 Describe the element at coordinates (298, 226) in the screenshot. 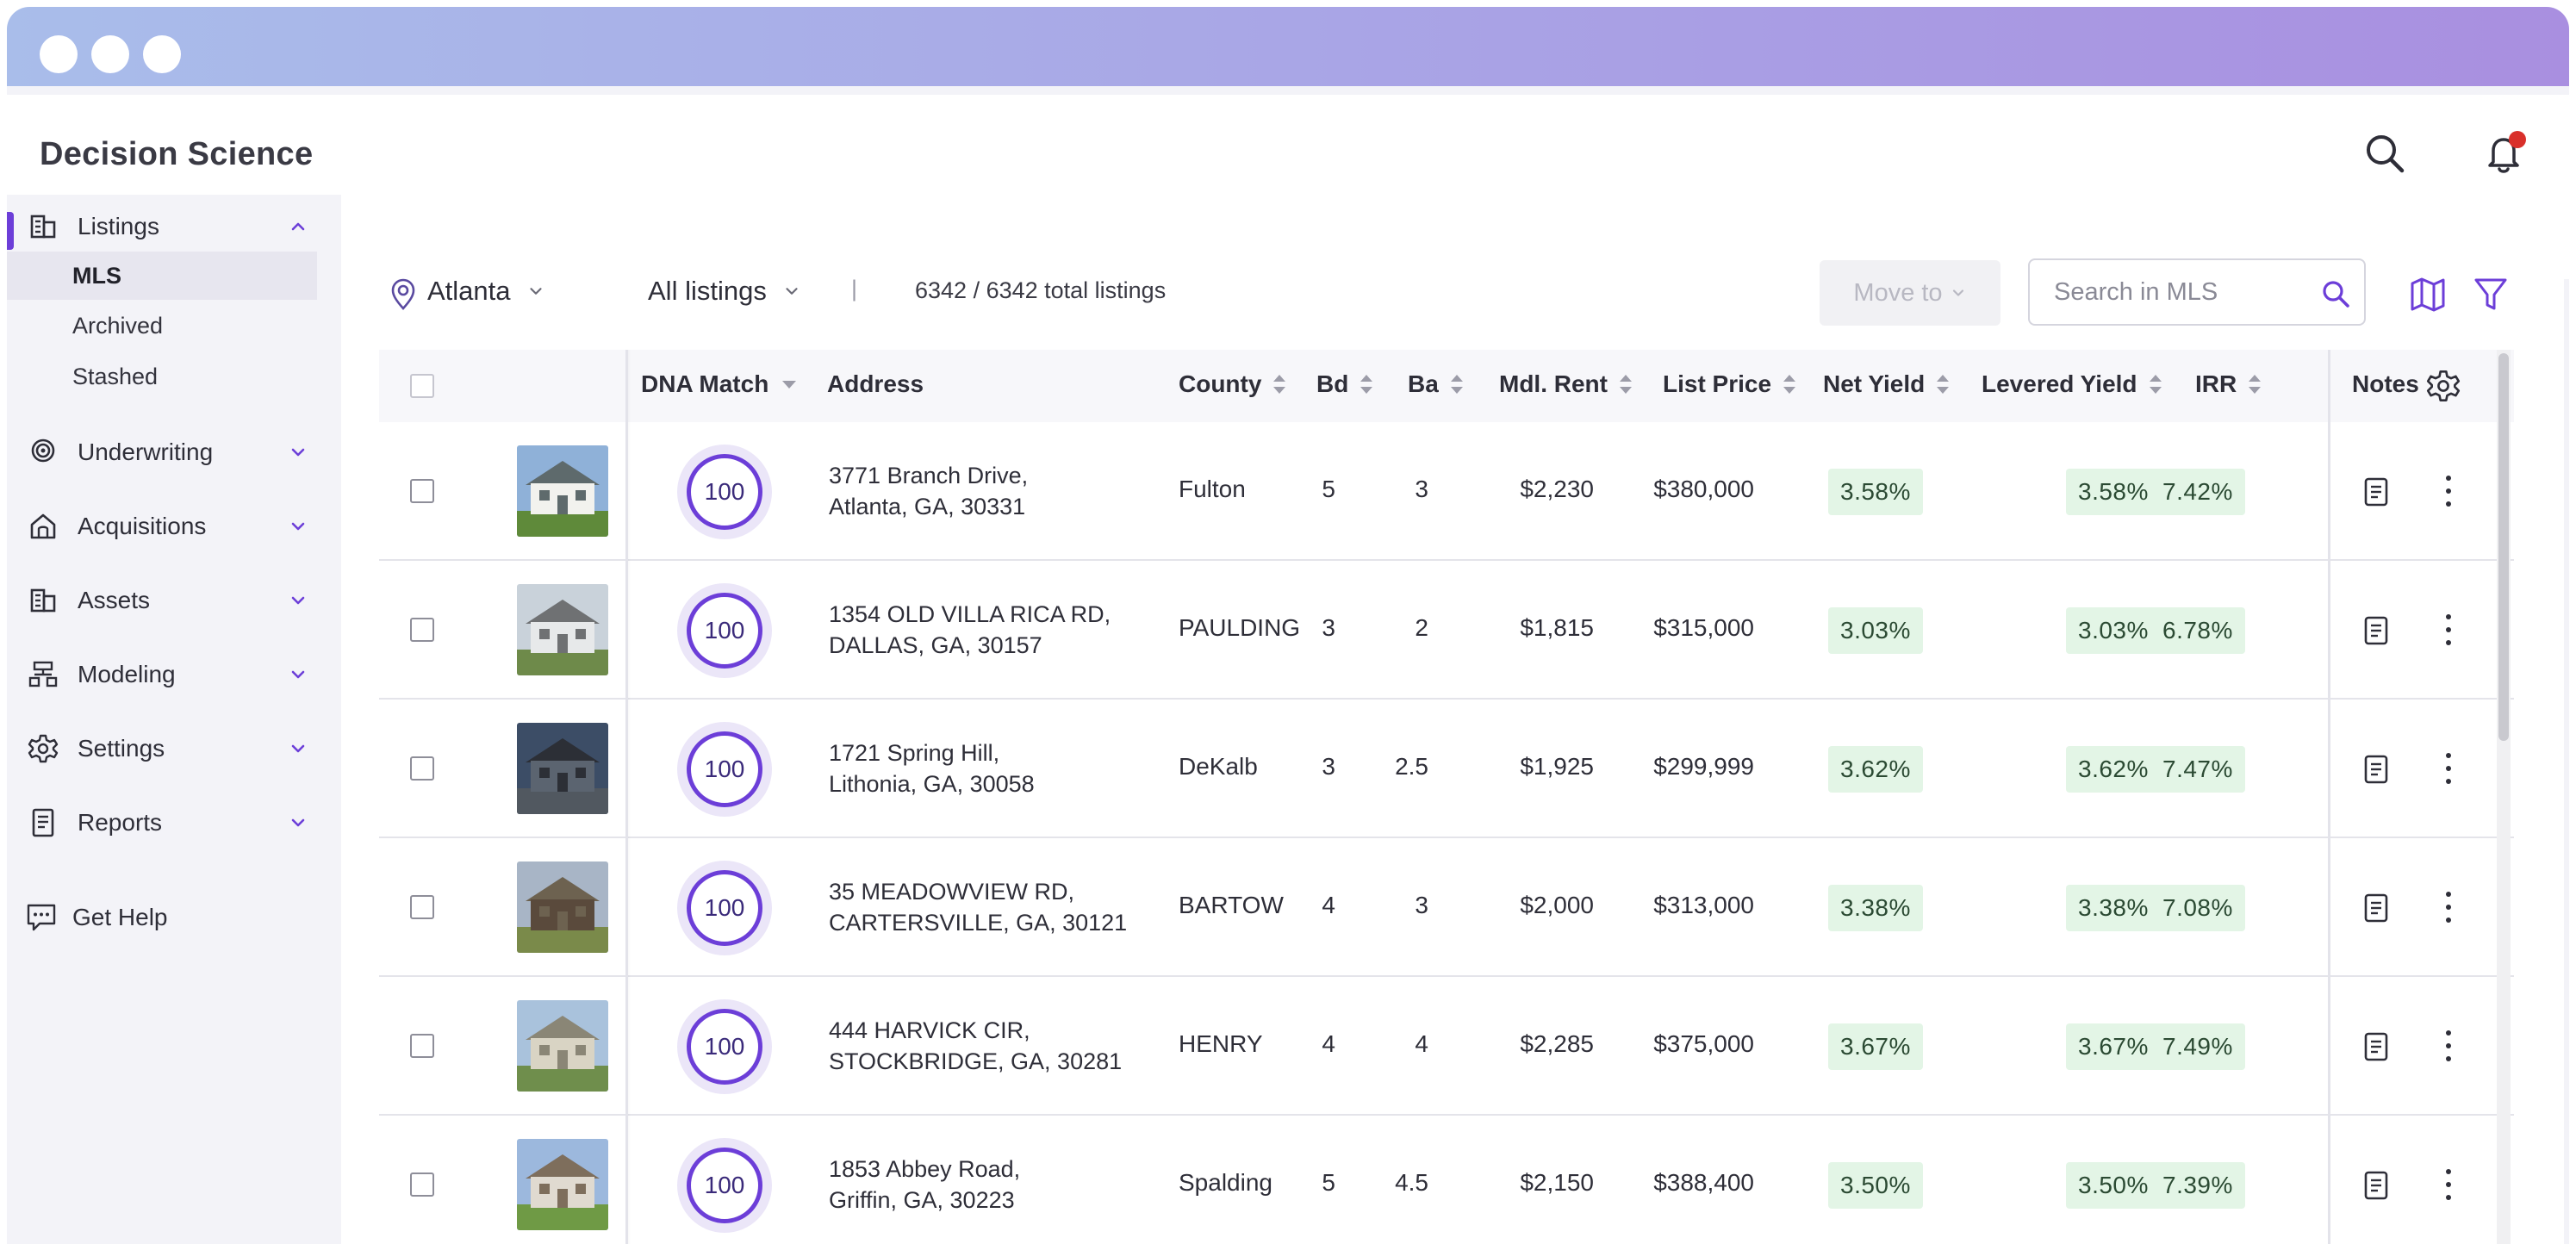

I see `chevron-up-icon` at that location.